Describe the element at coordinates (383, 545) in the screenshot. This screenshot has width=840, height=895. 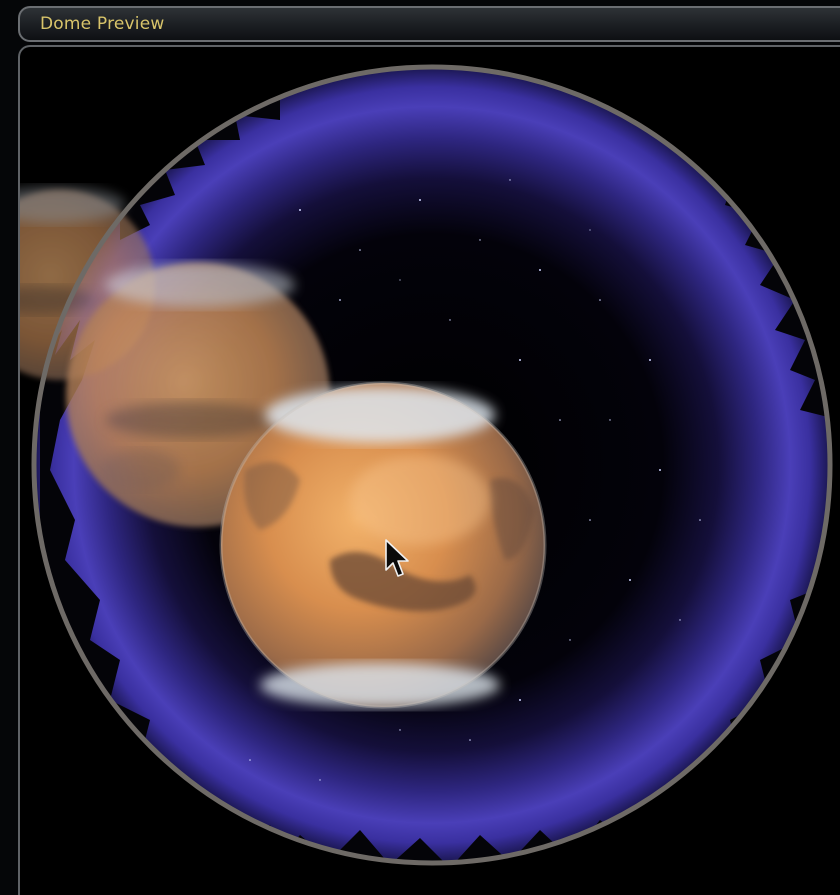
I see `planet-mars-main` at that location.